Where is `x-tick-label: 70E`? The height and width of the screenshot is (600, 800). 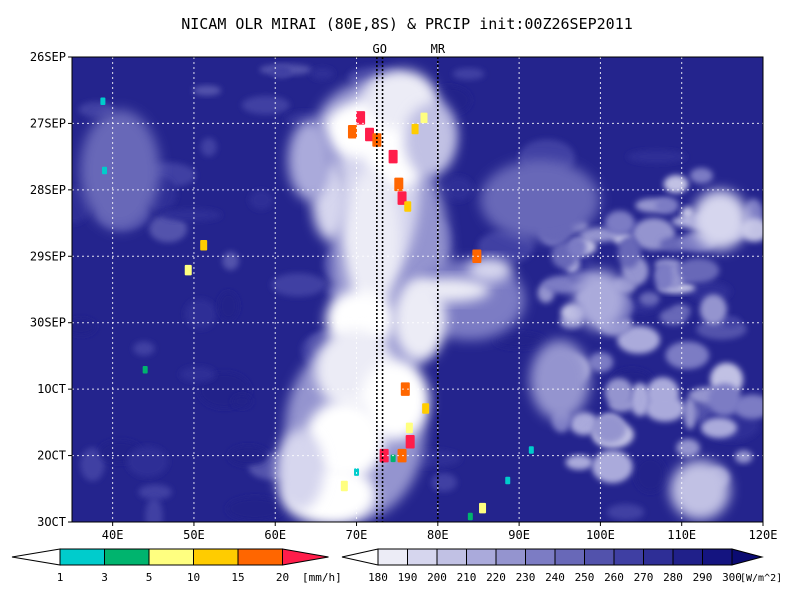
x-tick-label: 70E is located at coordinates (357, 535).